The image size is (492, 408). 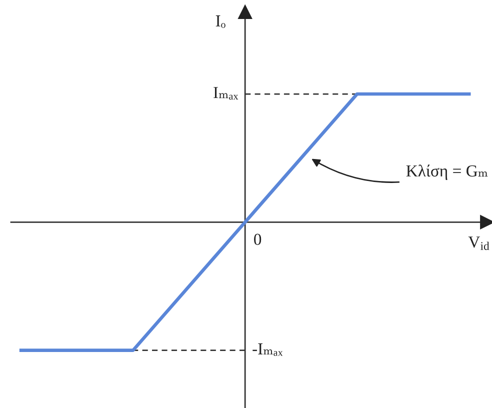 What do you see at coordinates (447, 172) in the screenshot?
I see `annotation: Κλίση = Gₘ` at bounding box center [447, 172].